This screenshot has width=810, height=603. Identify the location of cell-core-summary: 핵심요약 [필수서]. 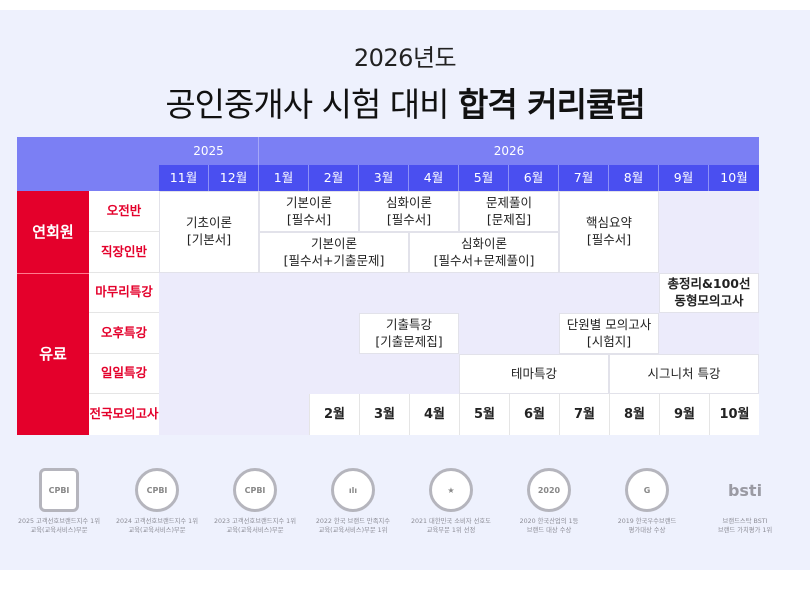
(609, 232).